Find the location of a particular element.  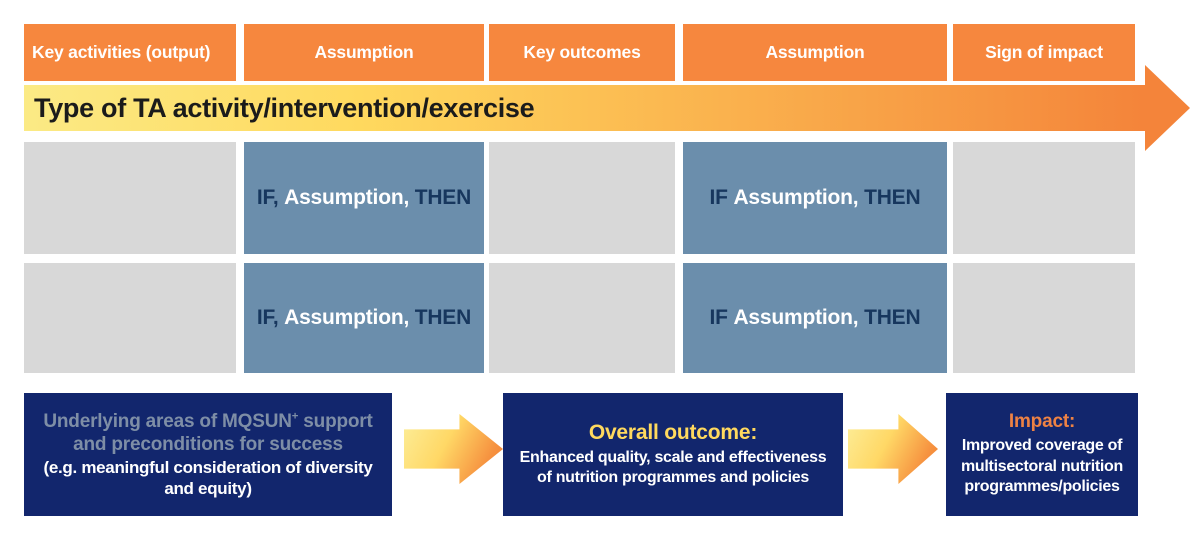

key-activities-cell-row1 is located at coordinates (130, 198).